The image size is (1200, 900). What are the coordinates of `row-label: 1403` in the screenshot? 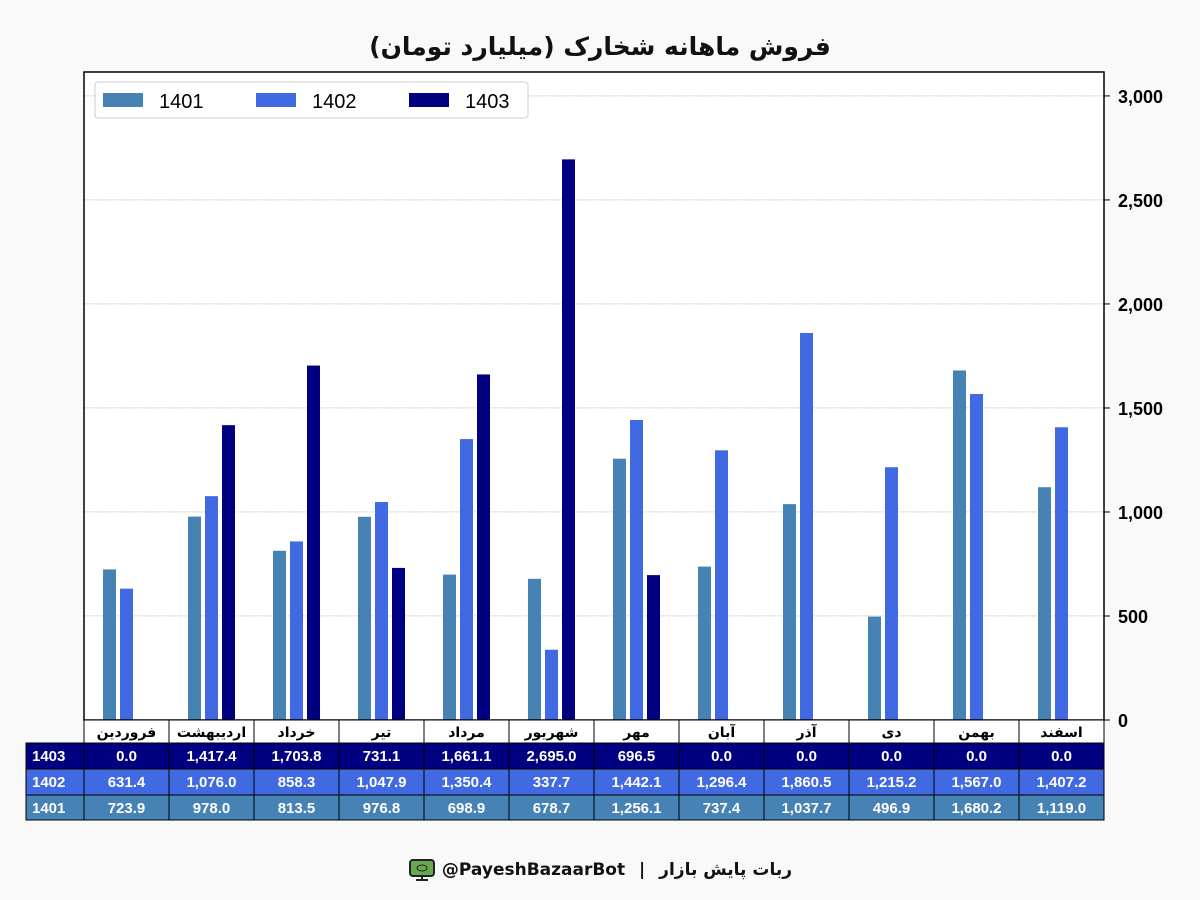 It's located at (48, 756).